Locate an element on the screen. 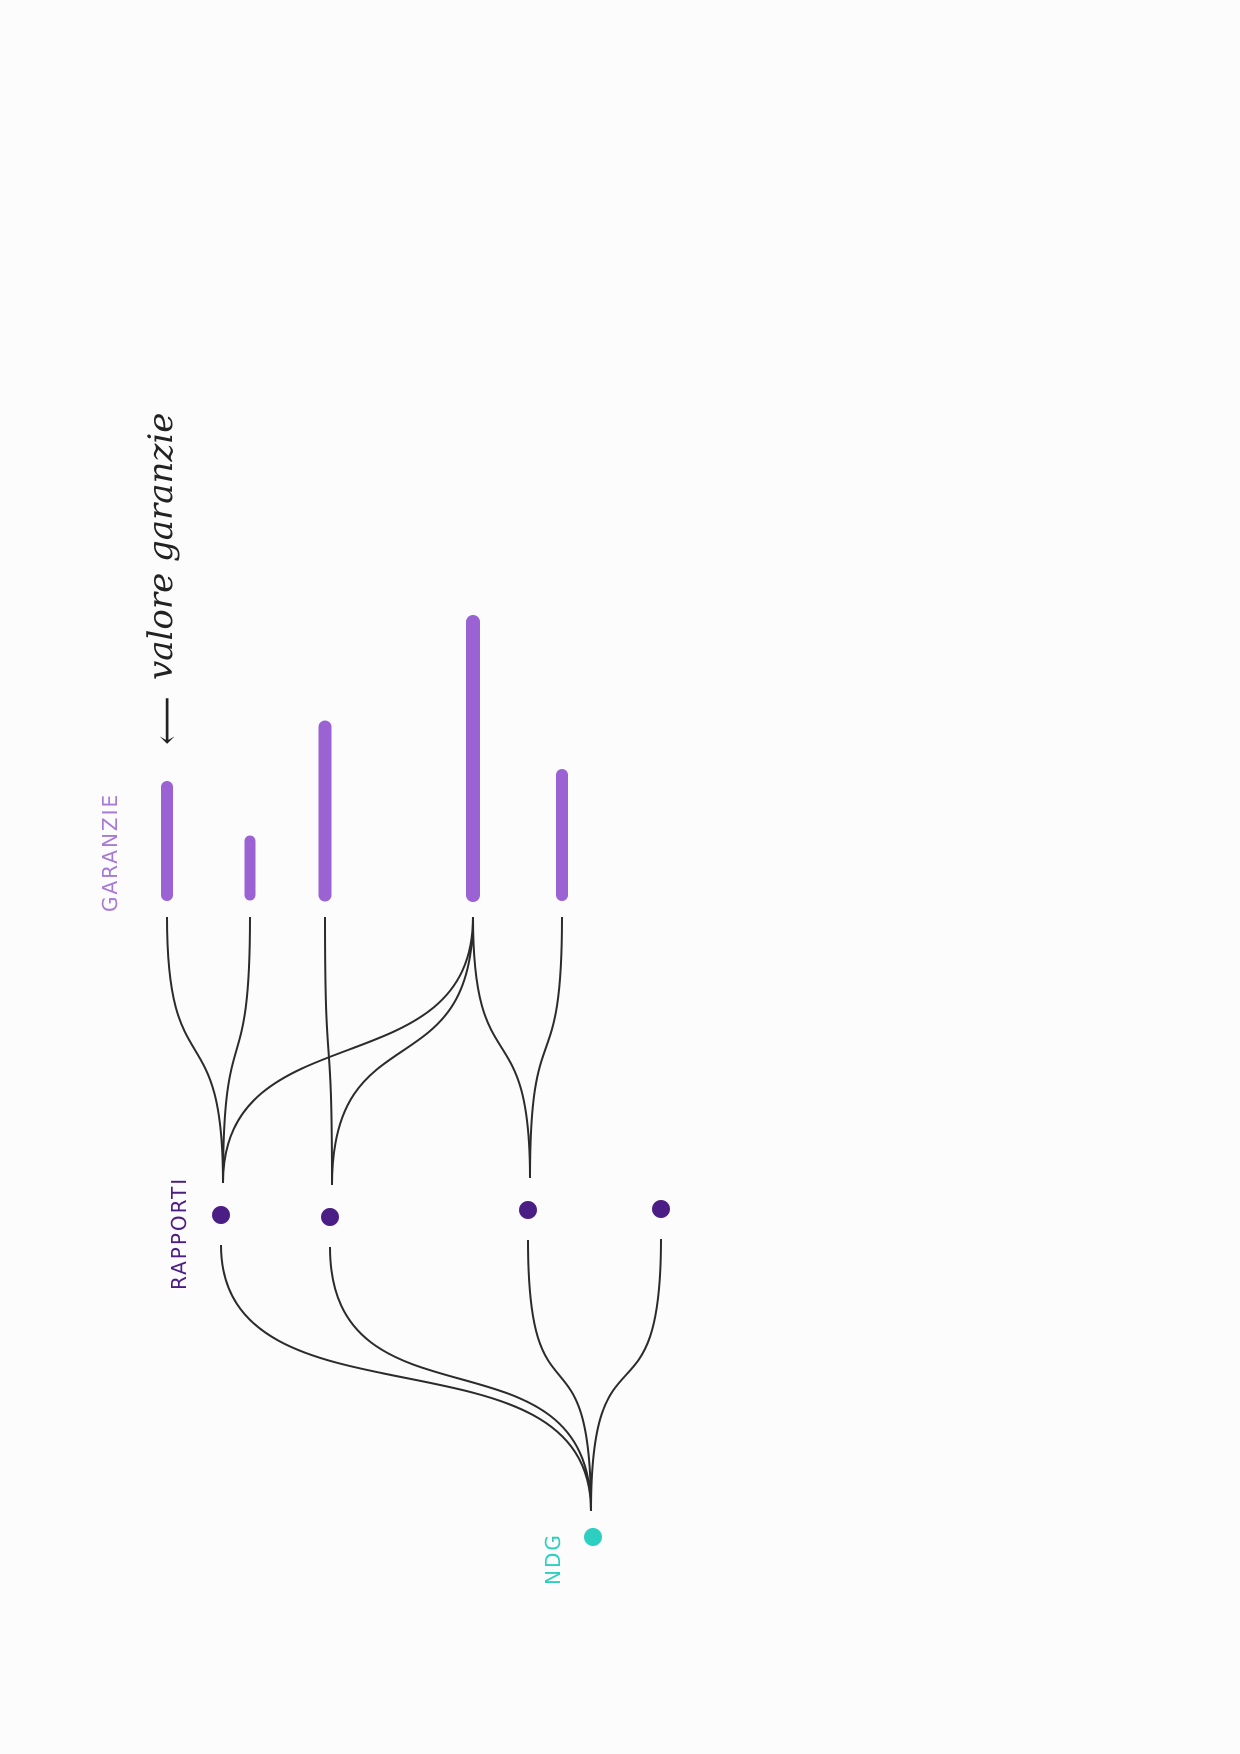  link-g4-r2 is located at coordinates (402, 1051).